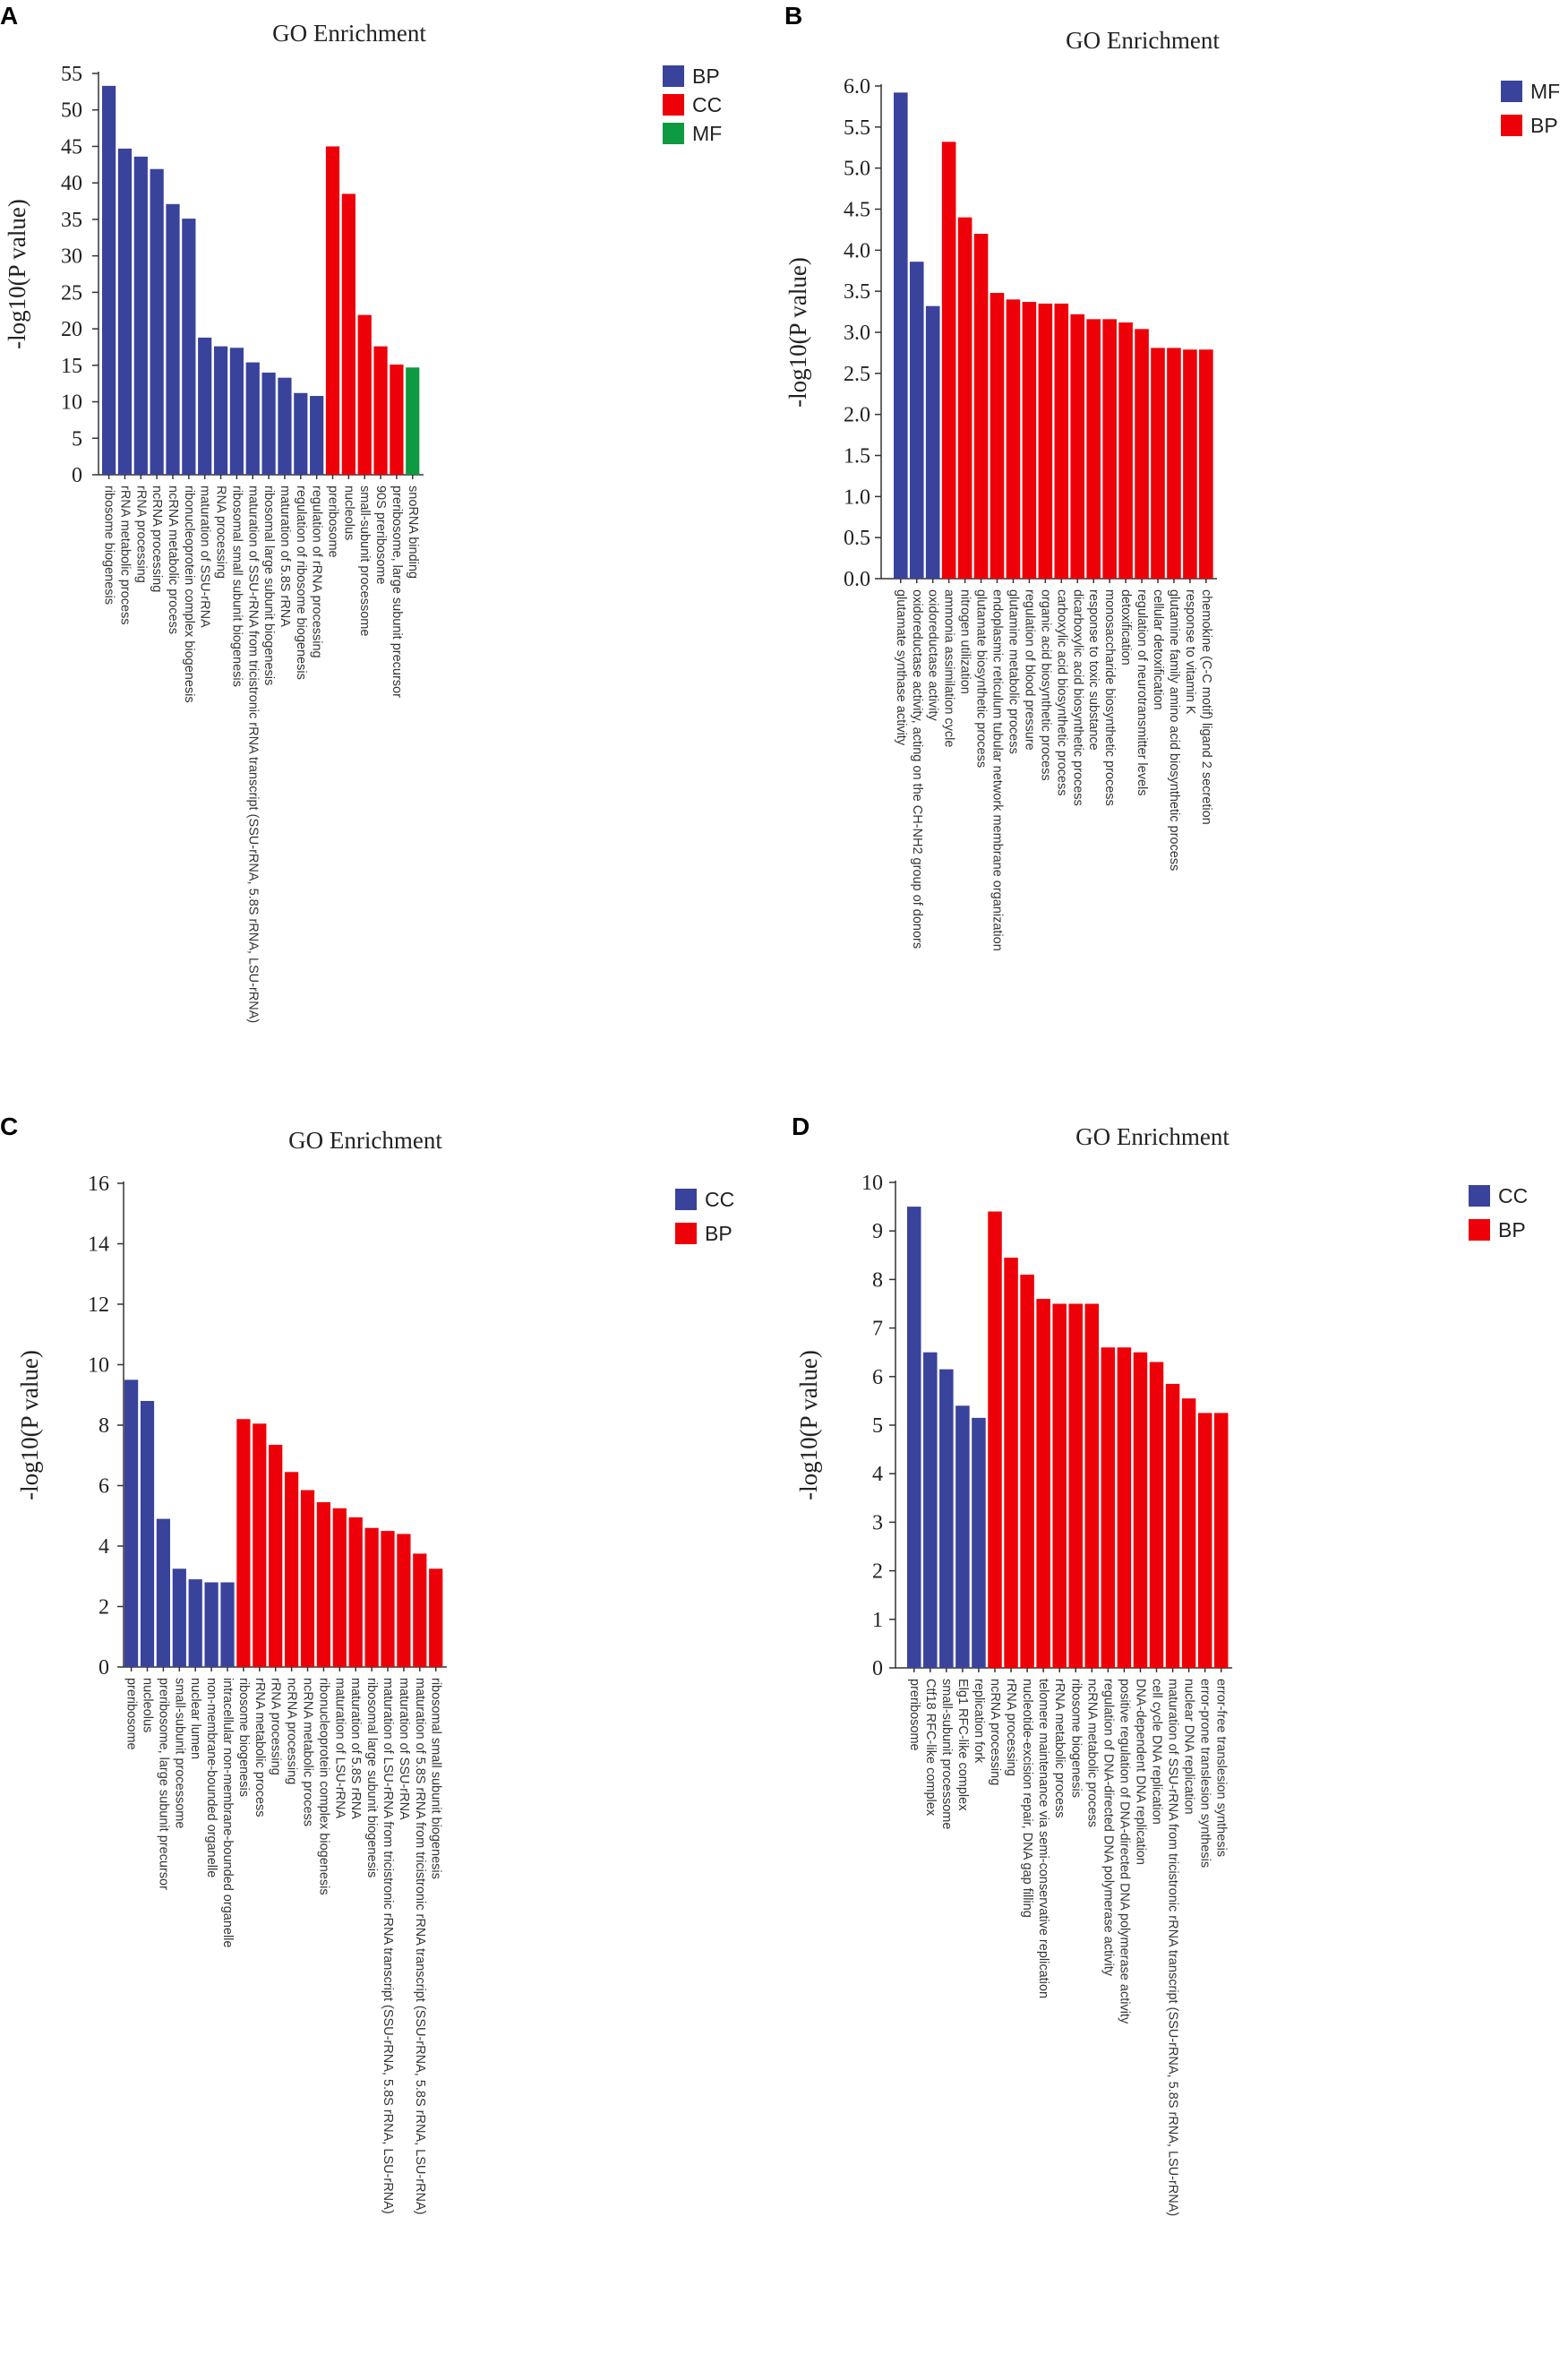 Image resolution: width=1568 pixels, height=2380 pixels. I want to click on x-tick-label: small-subunit processome, so click(365, 560).